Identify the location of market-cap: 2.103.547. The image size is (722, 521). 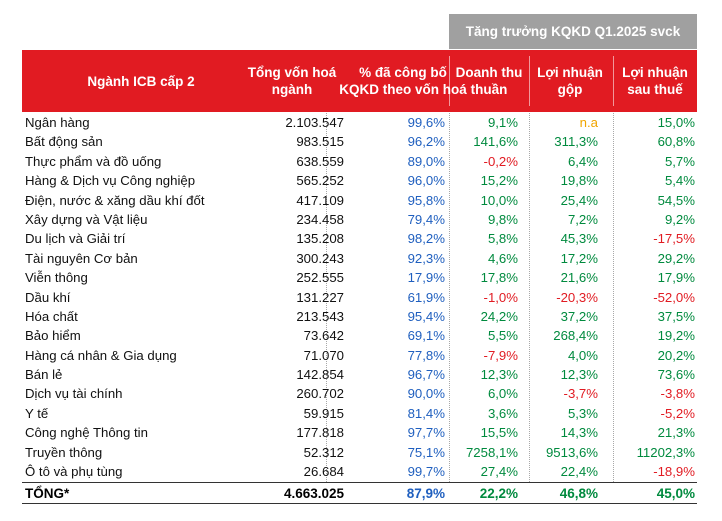
(314, 122).